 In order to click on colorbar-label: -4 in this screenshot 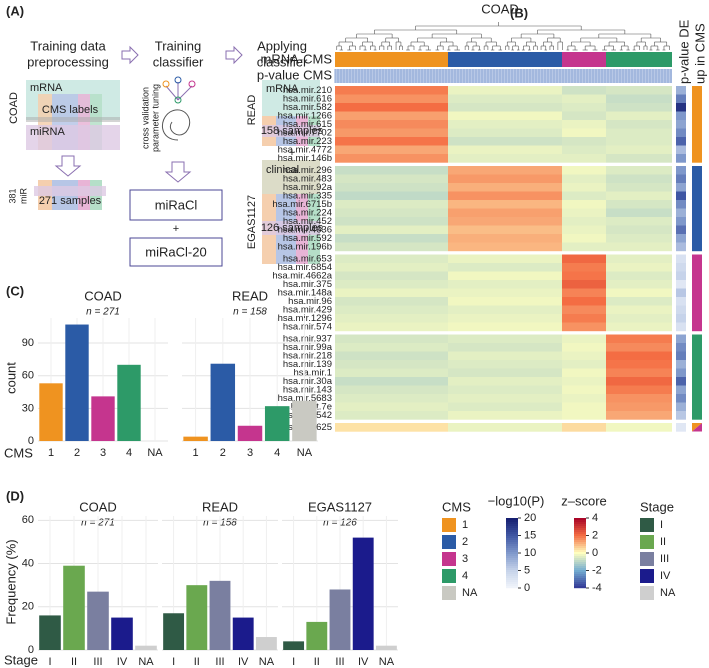, I will do `click(597, 588)`.